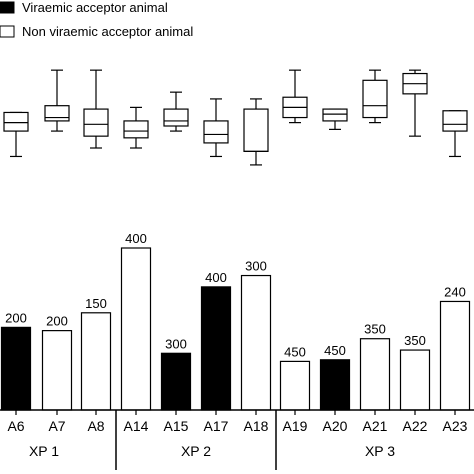 The width and height of the screenshot is (474, 474). I want to click on box-plot-A18, so click(256, 132).